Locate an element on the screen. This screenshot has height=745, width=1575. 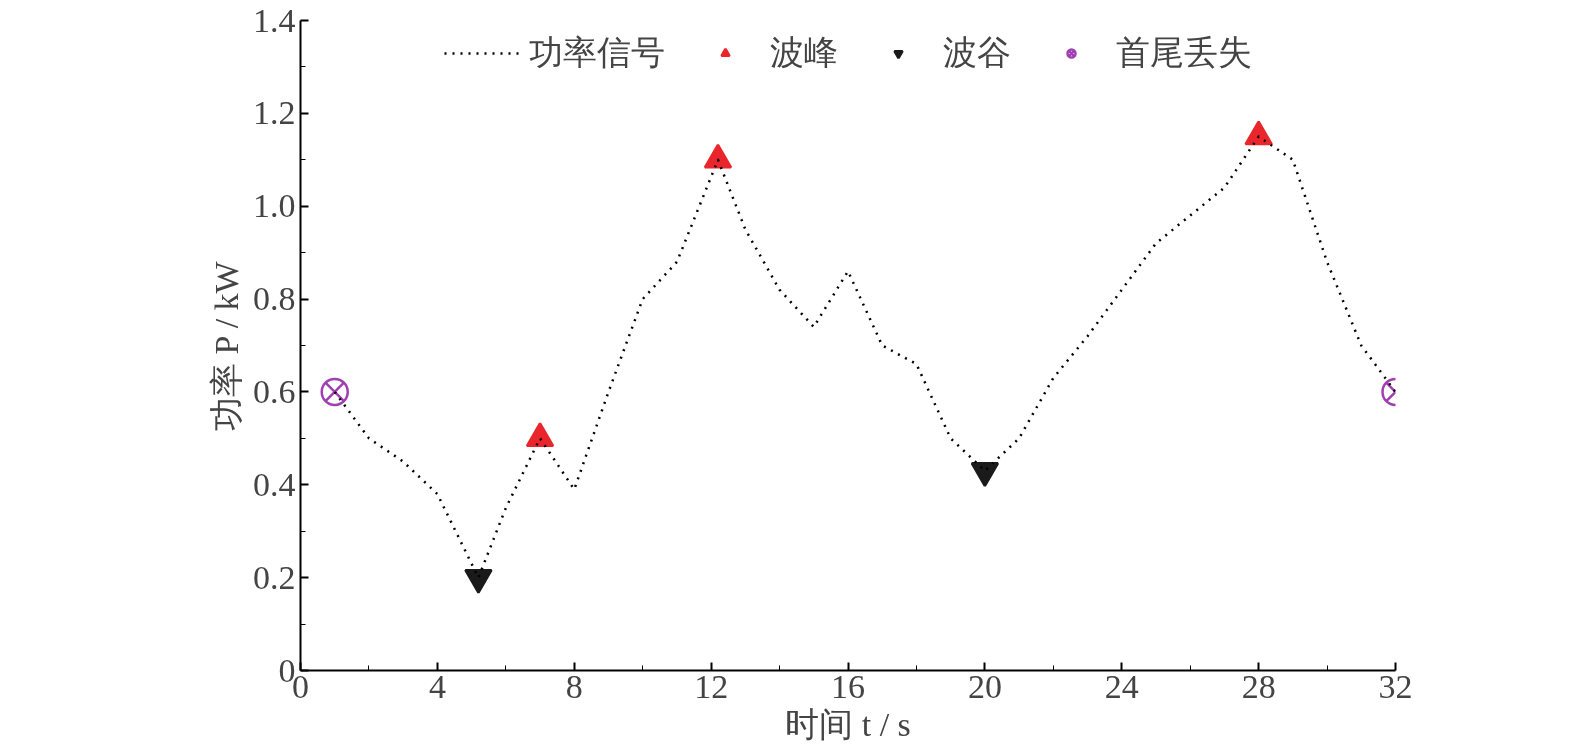
x-tick-label: 24 is located at coordinates (1121, 686).